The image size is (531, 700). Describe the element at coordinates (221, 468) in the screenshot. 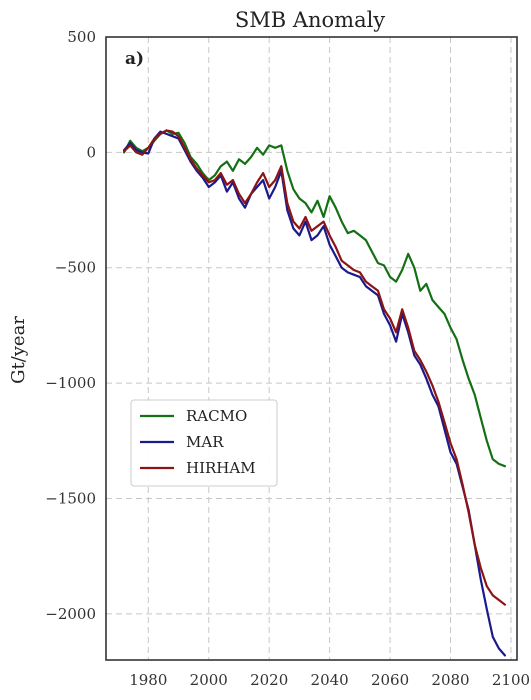

I see `legend-label-hirham: HIRHAM` at that location.